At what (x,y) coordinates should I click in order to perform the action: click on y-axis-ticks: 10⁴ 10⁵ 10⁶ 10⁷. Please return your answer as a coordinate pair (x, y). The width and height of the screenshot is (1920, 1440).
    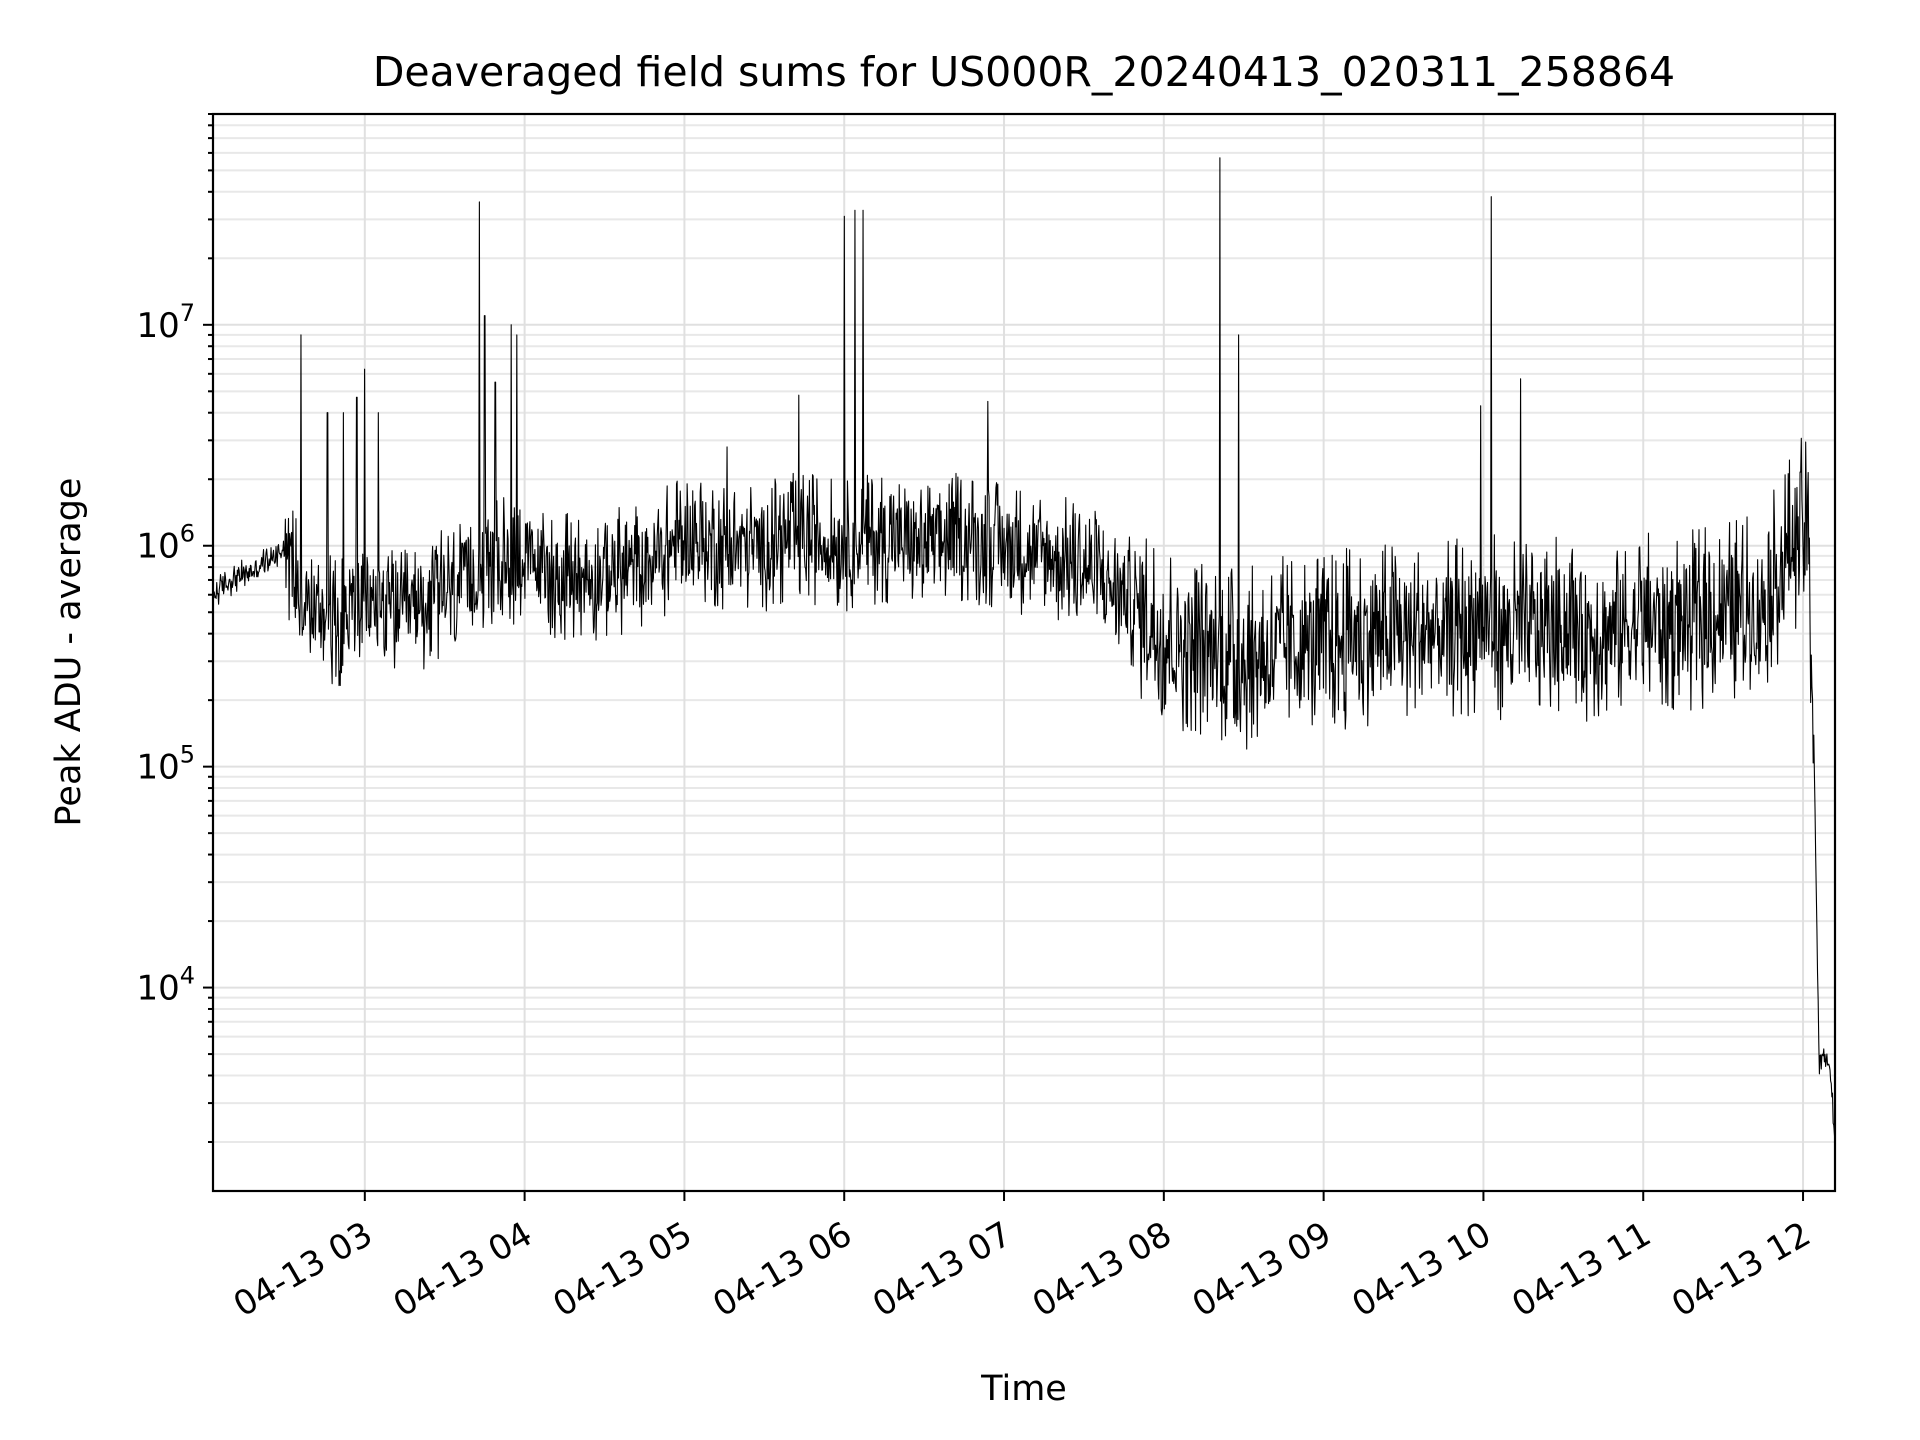
    Looking at the image, I should click on (174, 628).